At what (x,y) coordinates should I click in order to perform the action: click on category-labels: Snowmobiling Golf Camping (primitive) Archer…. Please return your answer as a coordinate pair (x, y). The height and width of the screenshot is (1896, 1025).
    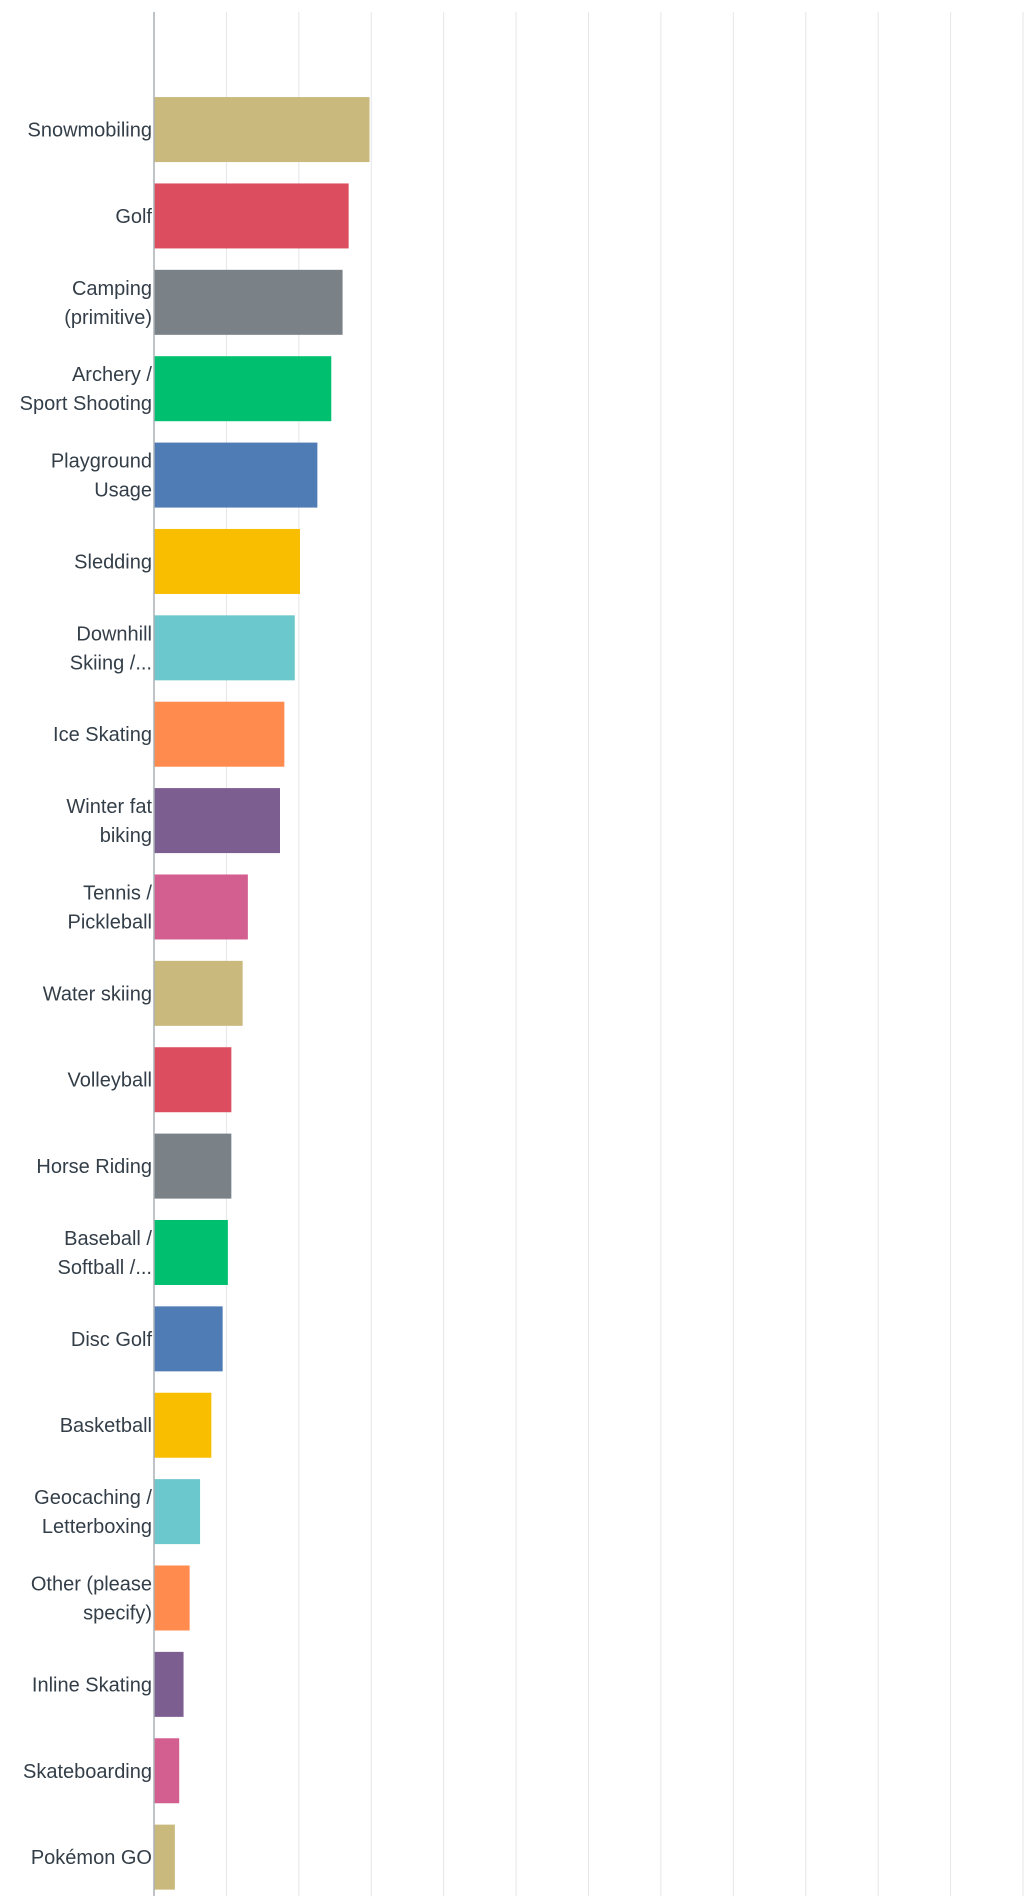
    Looking at the image, I should click on (86, 995).